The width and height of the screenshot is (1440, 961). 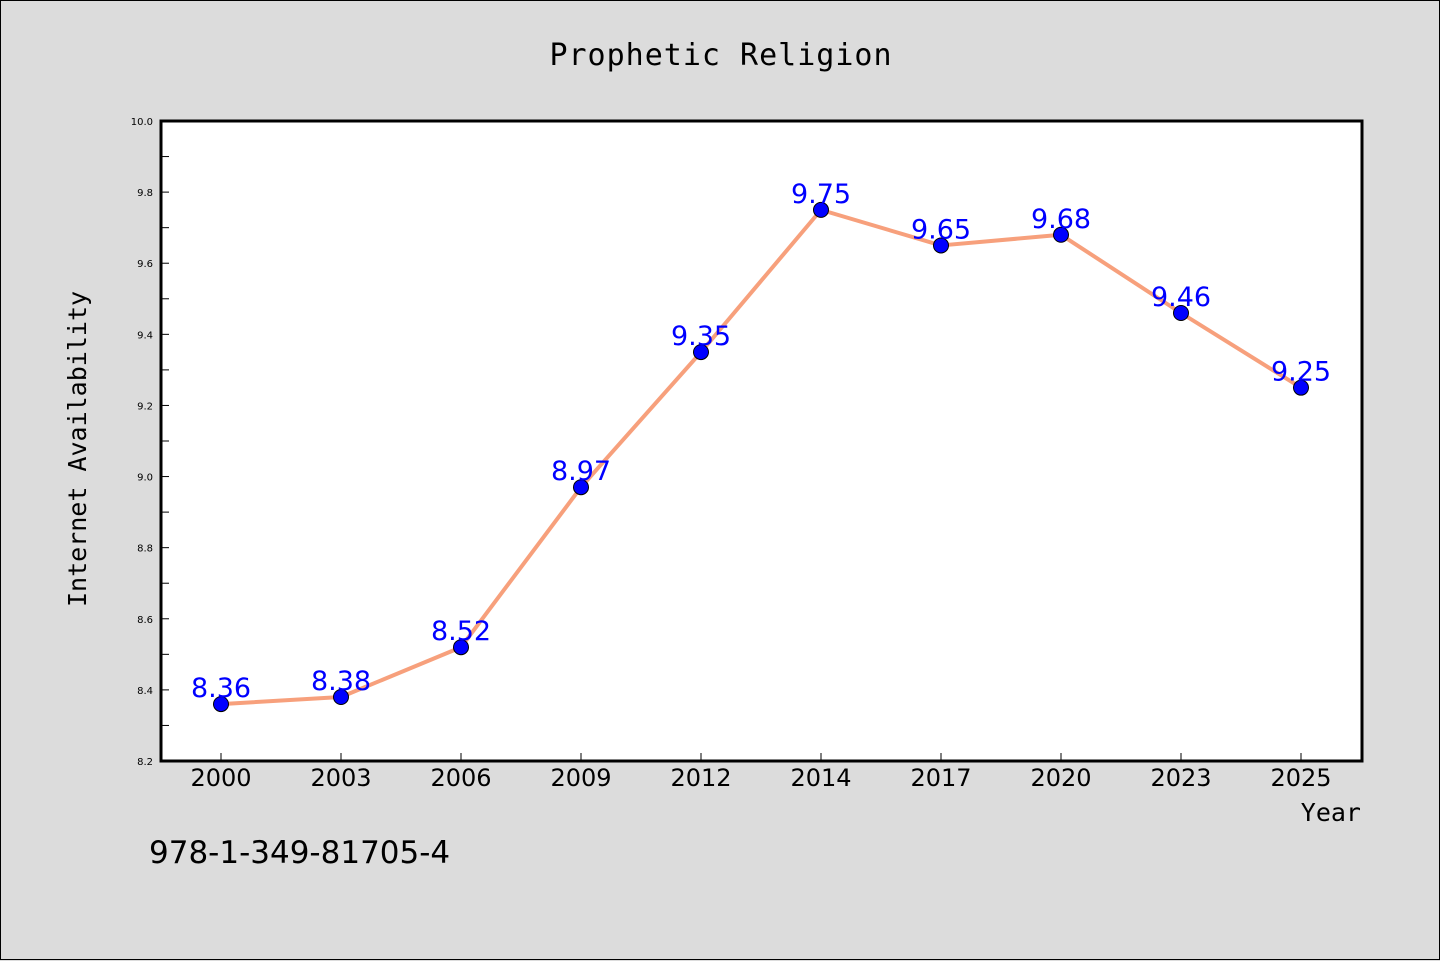 I want to click on y-tick-label: 9.8, so click(x=145, y=193).